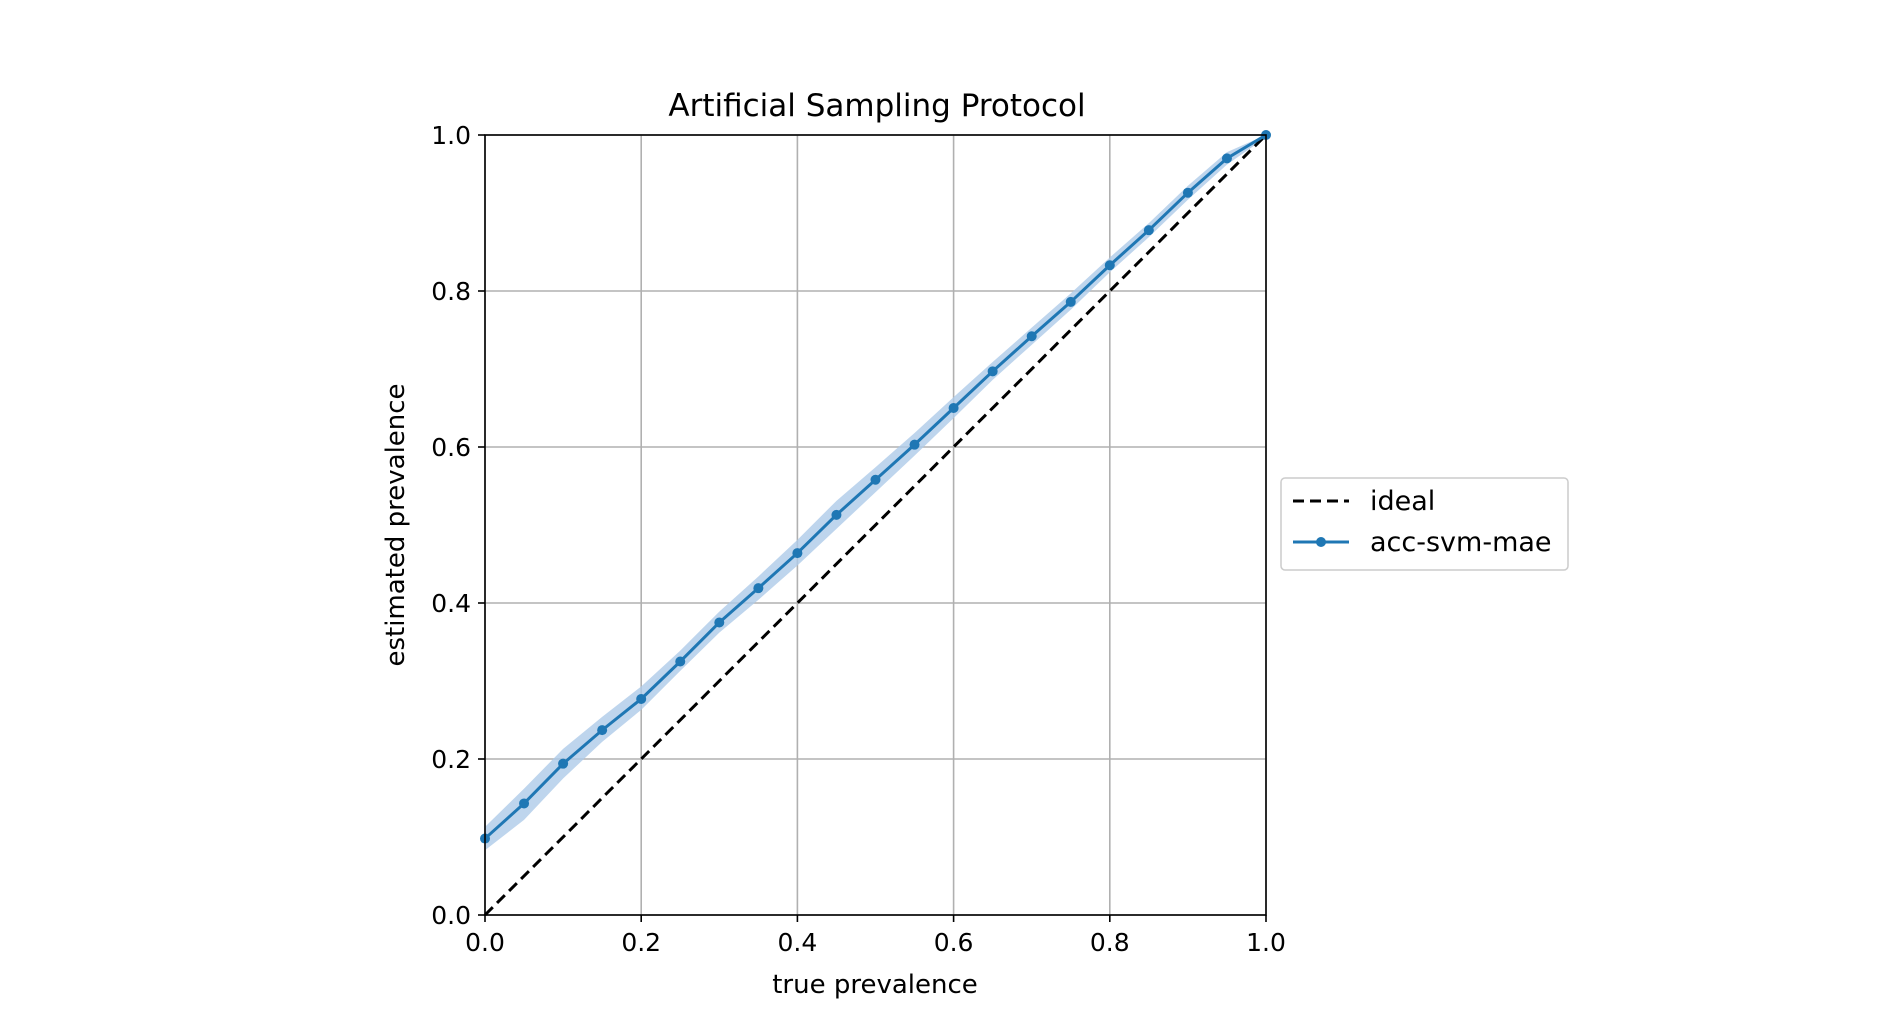 Image resolution: width=1887 pixels, height=1030 pixels. I want to click on y-tick-label: 1.0, so click(451, 135).